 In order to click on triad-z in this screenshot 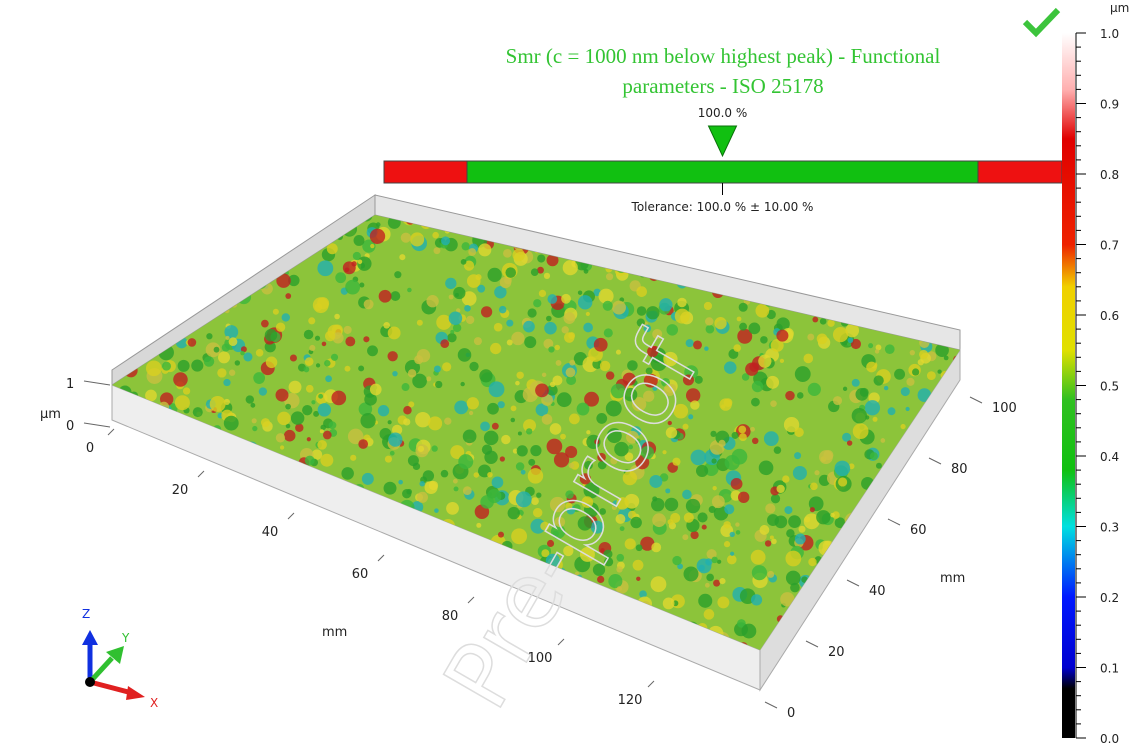, I will do `click(90, 637)`.